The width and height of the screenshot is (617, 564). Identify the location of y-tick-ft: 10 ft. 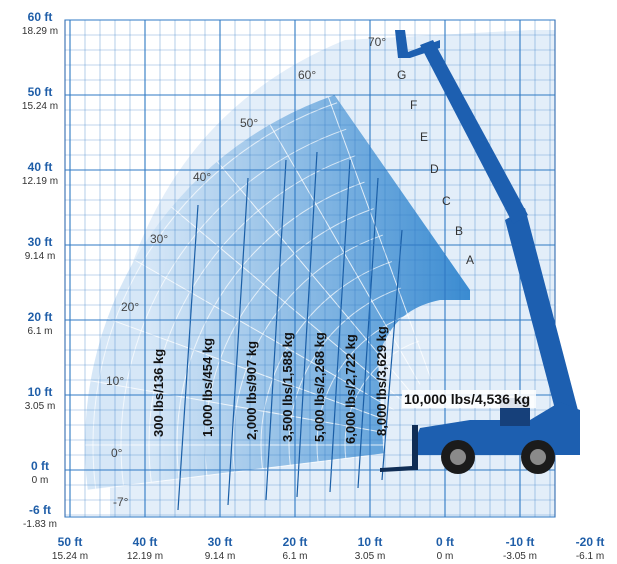
(40, 392).